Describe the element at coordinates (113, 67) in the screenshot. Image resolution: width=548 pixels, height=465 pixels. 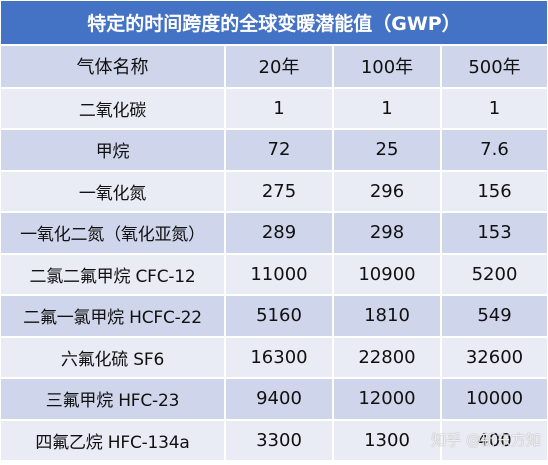
I see `header-gas-name: 气体名称` at that location.